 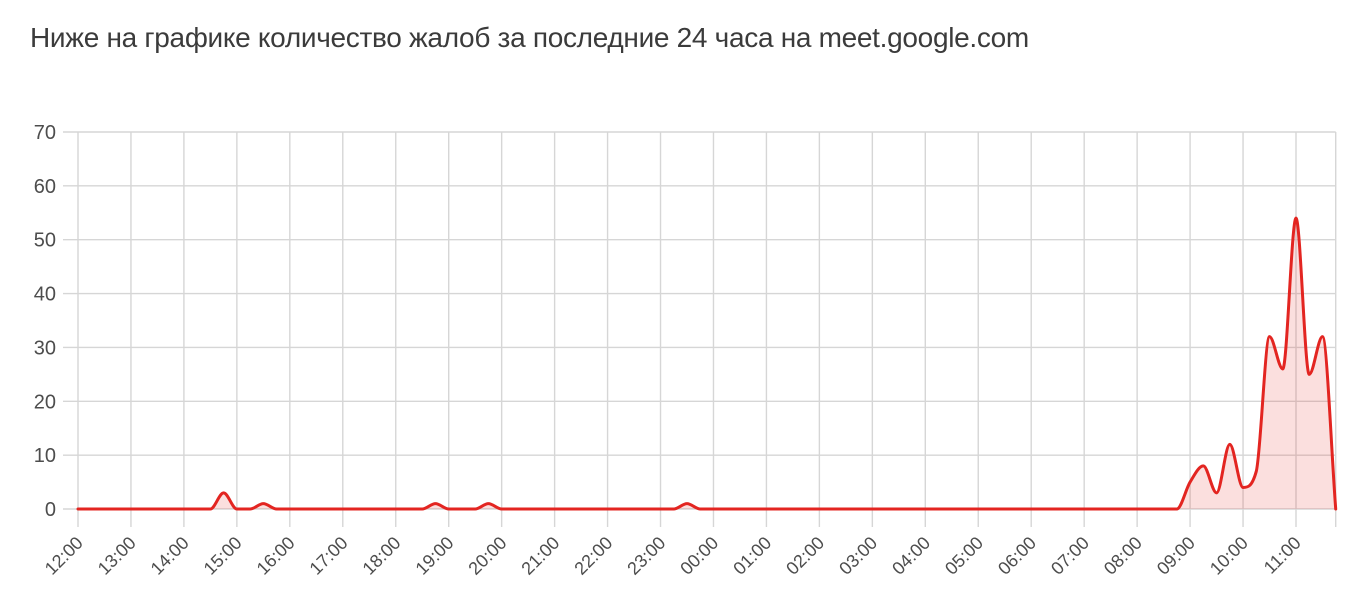 What do you see at coordinates (540, 556) in the screenshot?
I see `x-axis-label: 21:00` at bounding box center [540, 556].